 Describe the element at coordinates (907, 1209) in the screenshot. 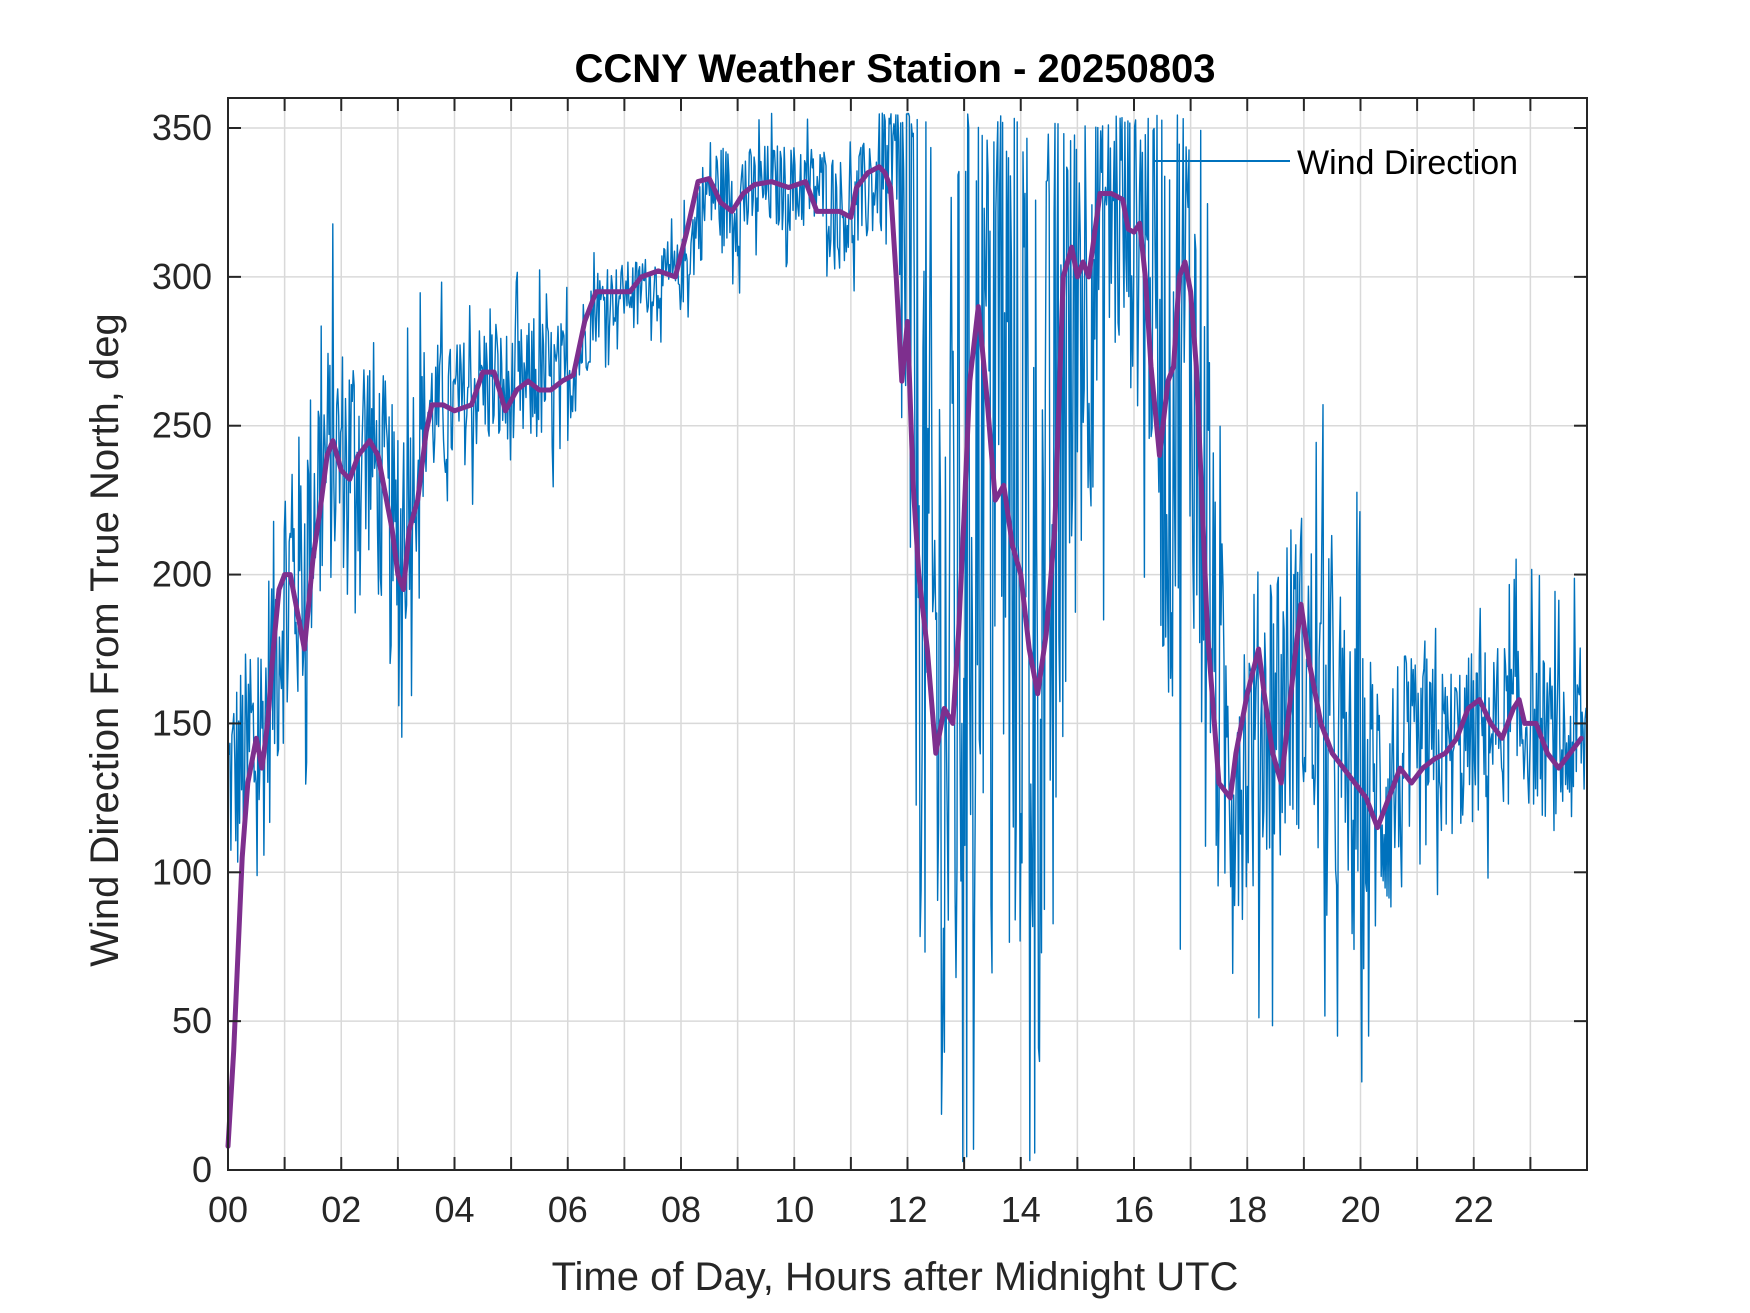

I see `x-tick-label: 12` at that location.